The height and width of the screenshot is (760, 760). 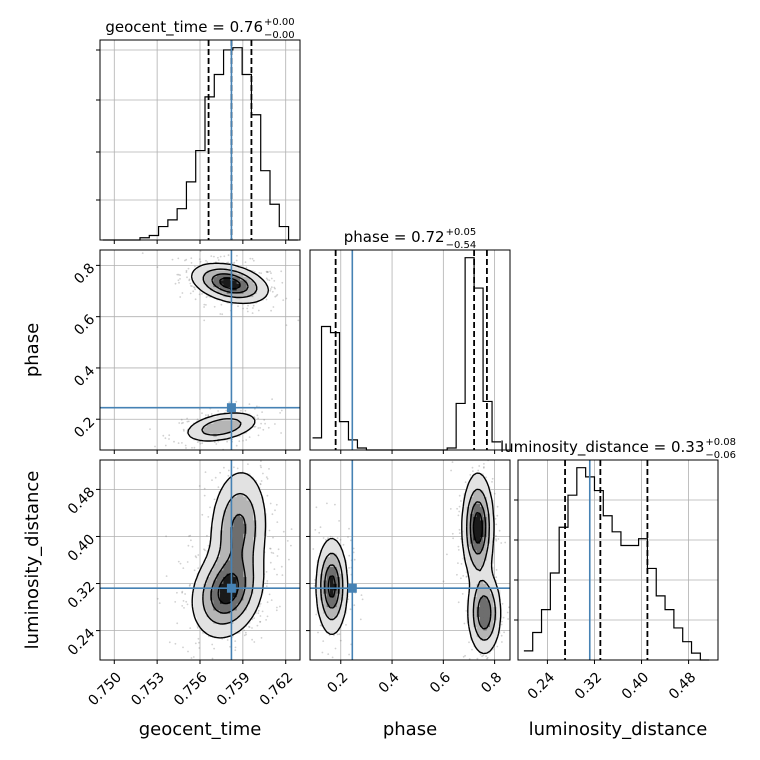 What do you see at coordinates (32, 560) in the screenshot?
I see `y-axis-label-luminosity-distance: luminosity_distance` at bounding box center [32, 560].